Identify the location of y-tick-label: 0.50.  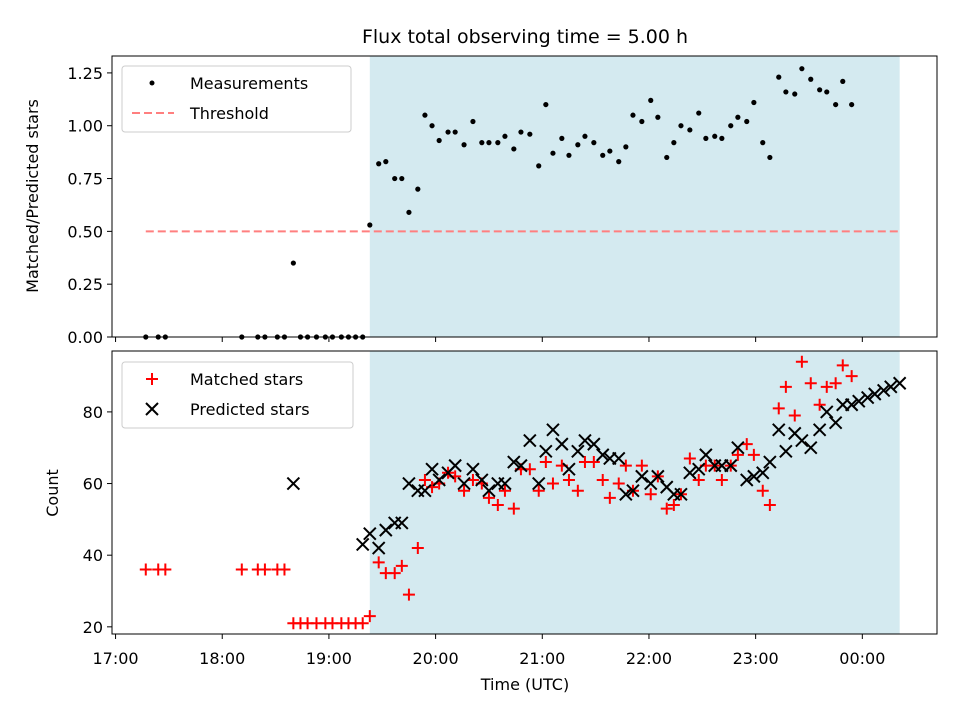
(85, 231).